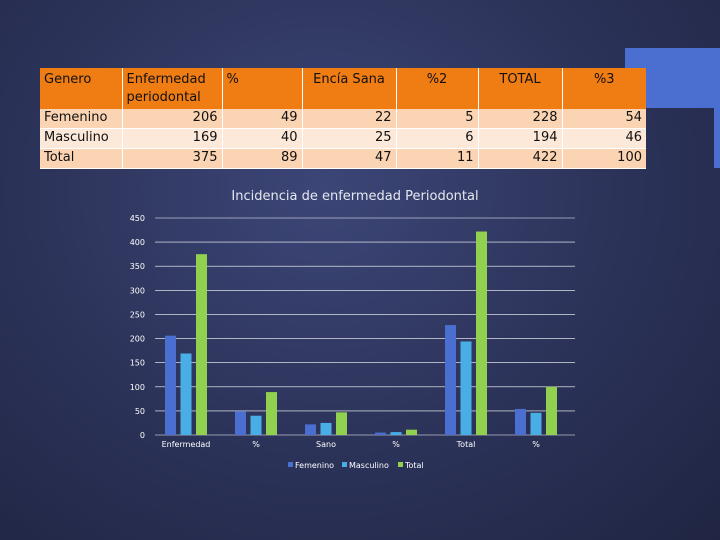 The image size is (720, 540). I want to click on table-row: Femenino 206 49 22 5 228 54, so click(343, 119).